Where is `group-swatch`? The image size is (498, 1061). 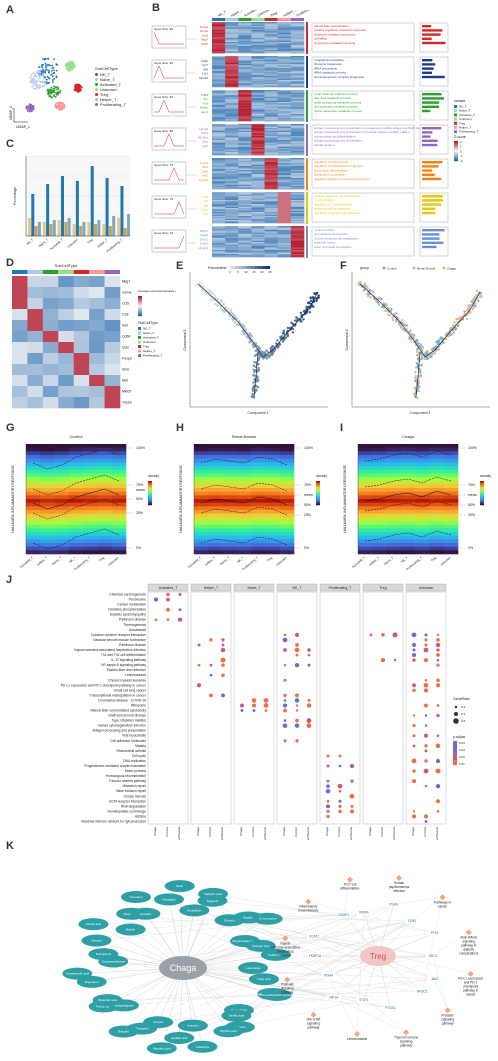
group-swatch is located at coordinates (384, 268).